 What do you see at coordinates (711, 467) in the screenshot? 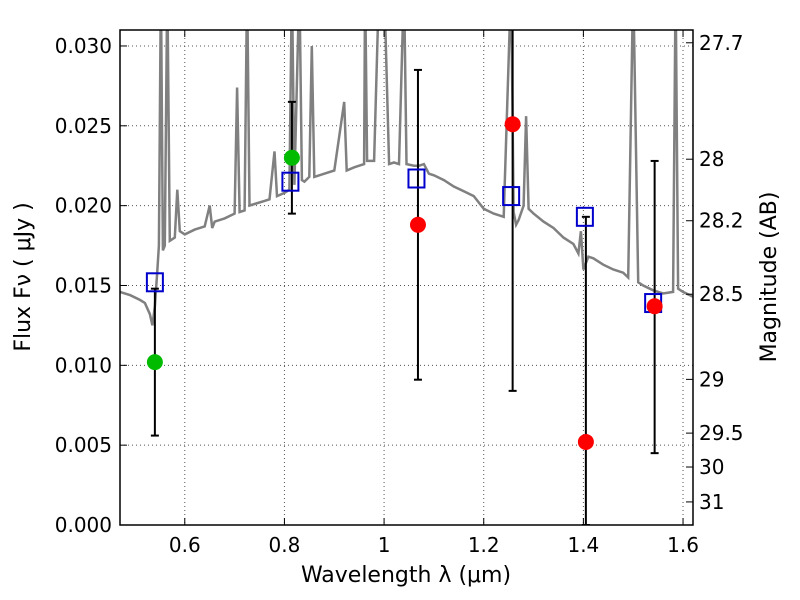
I see `right-axis-tick-label: 30` at bounding box center [711, 467].